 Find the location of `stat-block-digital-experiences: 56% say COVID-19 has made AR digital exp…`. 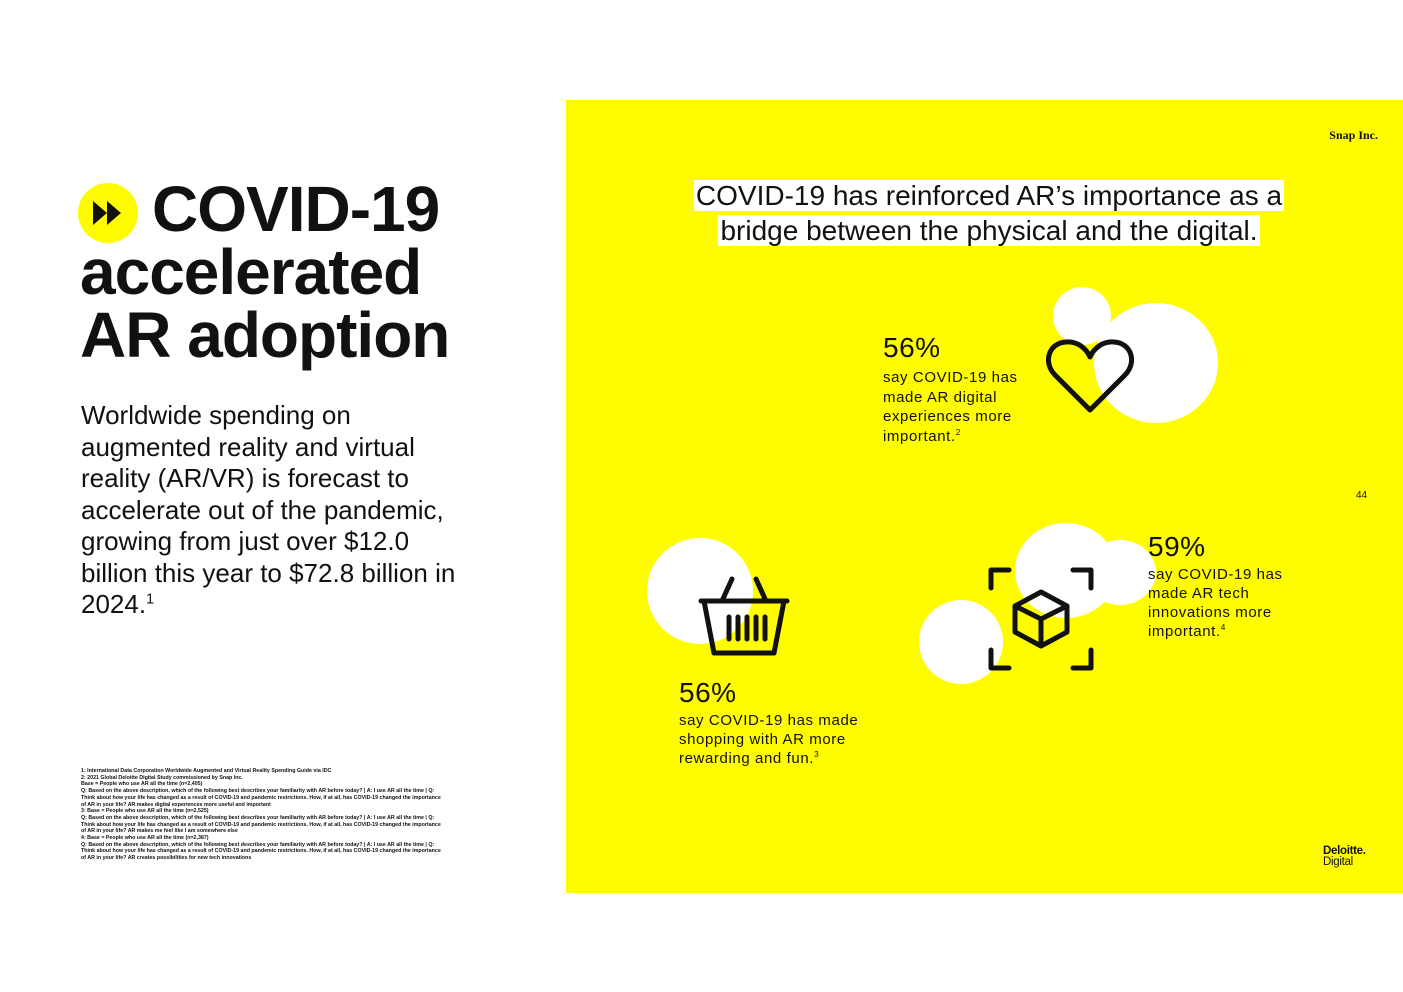

stat-block-digital-experiences: 56% say COVID-19 has made AR digital exp… is located at coordinates (968, 389).